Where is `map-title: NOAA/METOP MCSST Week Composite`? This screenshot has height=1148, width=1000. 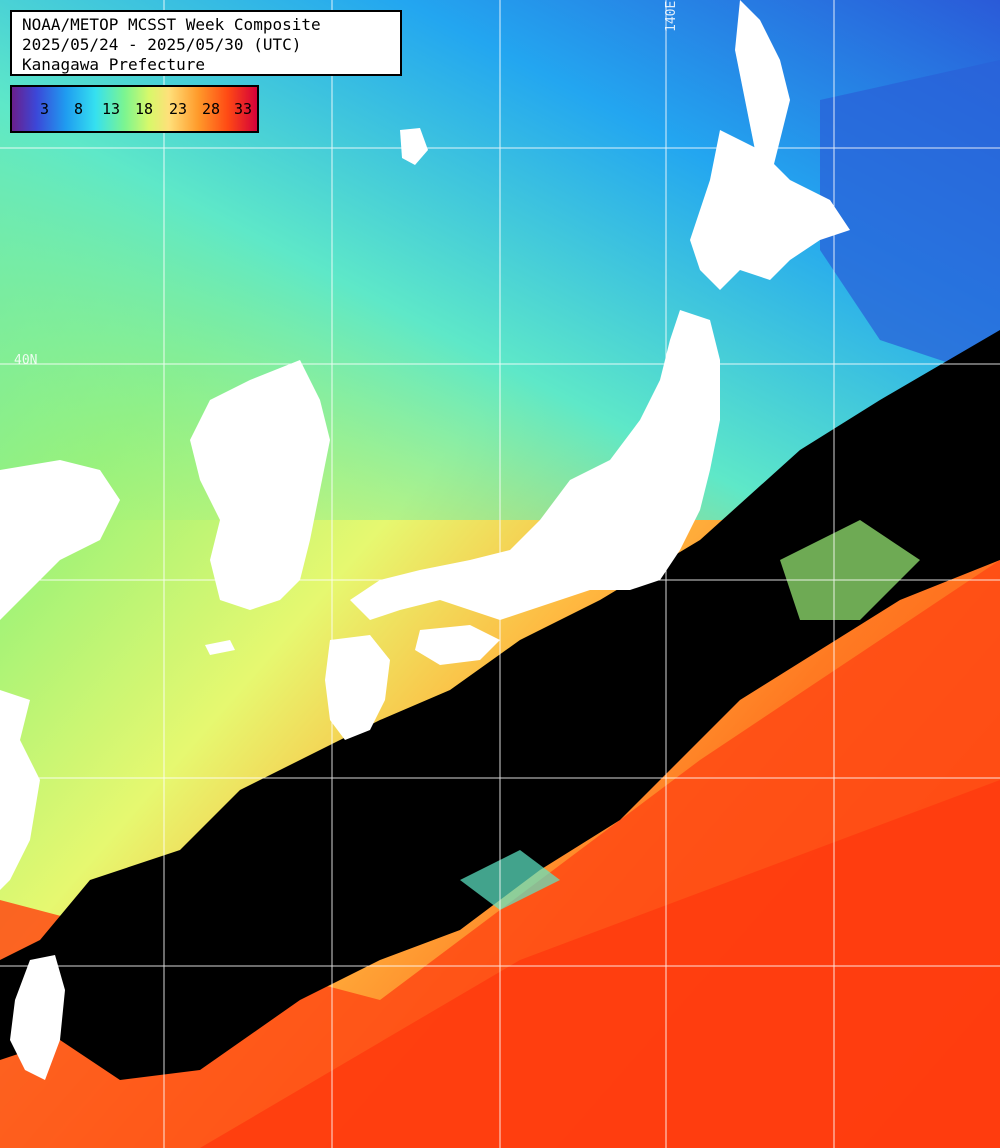 map-title: NOAA/METOP MCSST Week Composite is located at coordinates (171, 24).